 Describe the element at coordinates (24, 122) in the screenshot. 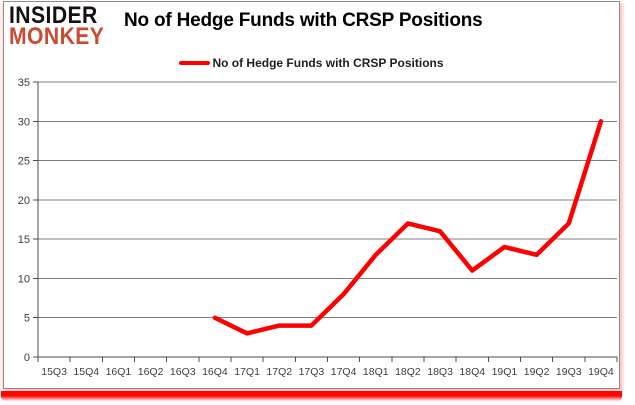

I see `y-tick-label: 30` at that location.